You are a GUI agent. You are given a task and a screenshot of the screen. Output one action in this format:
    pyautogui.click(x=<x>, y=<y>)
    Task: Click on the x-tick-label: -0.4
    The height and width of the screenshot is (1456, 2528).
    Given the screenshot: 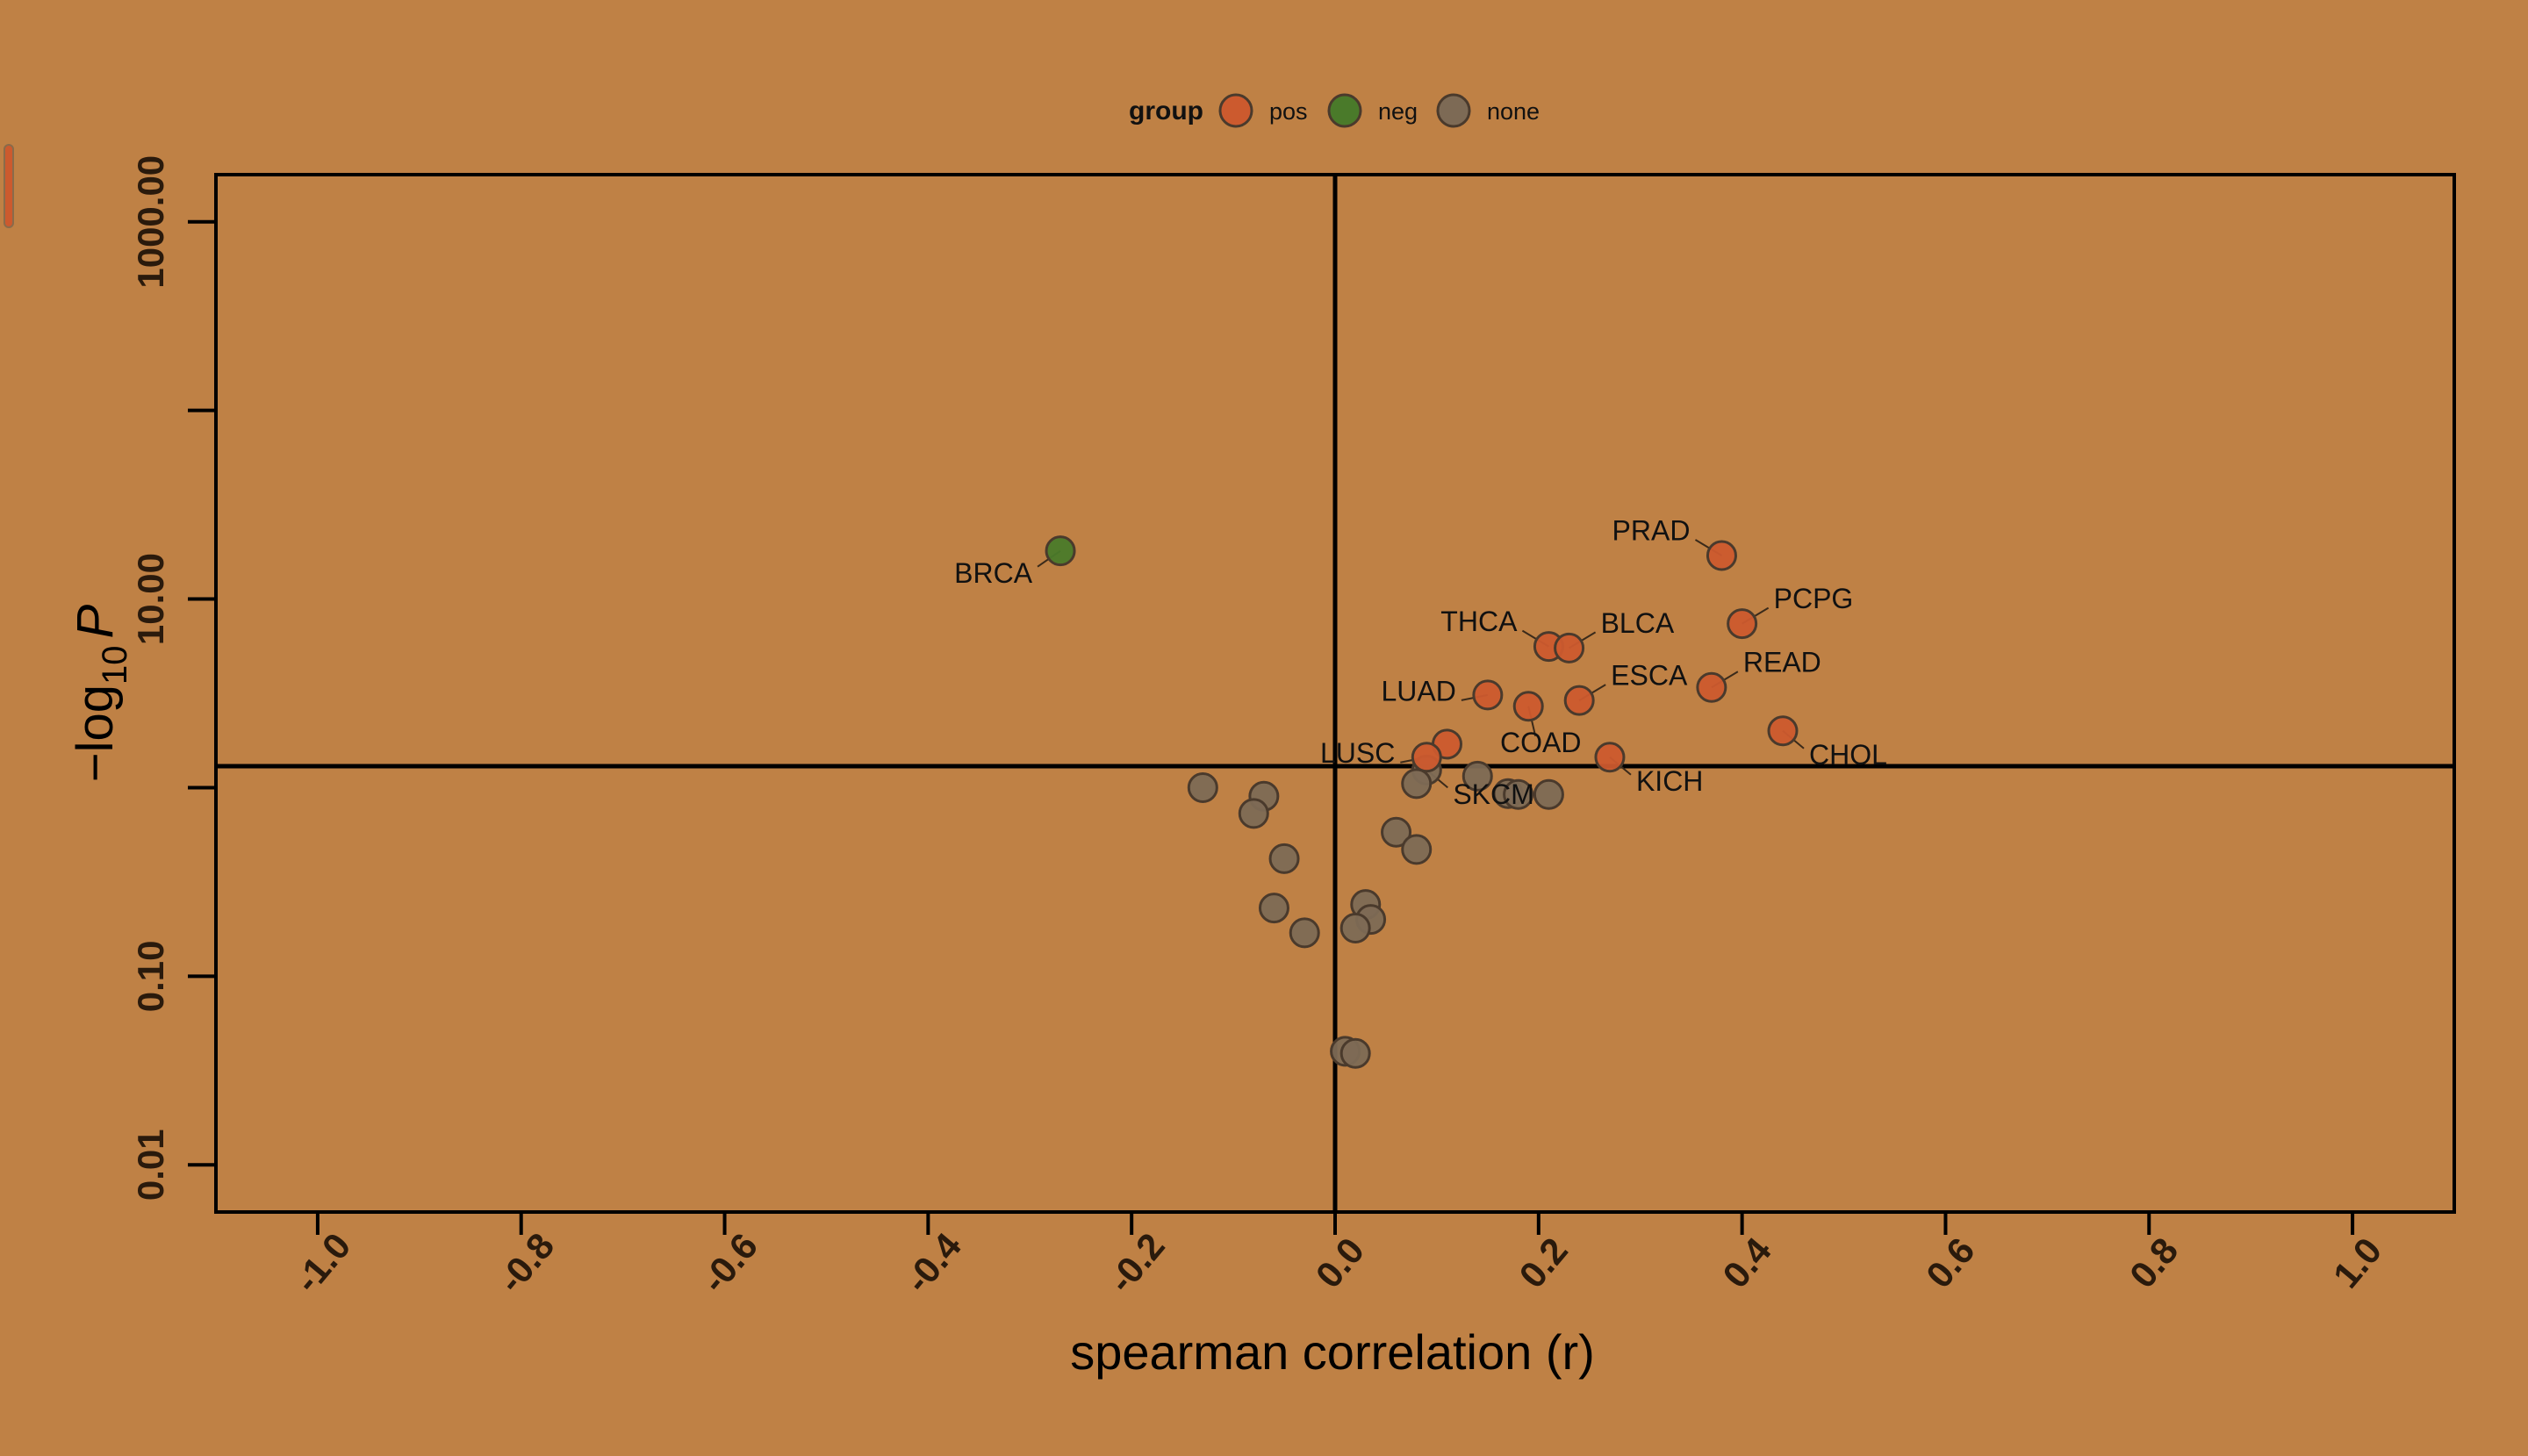 What is the action you would take?
    pyautogui.click(x=932, y=1262)
    